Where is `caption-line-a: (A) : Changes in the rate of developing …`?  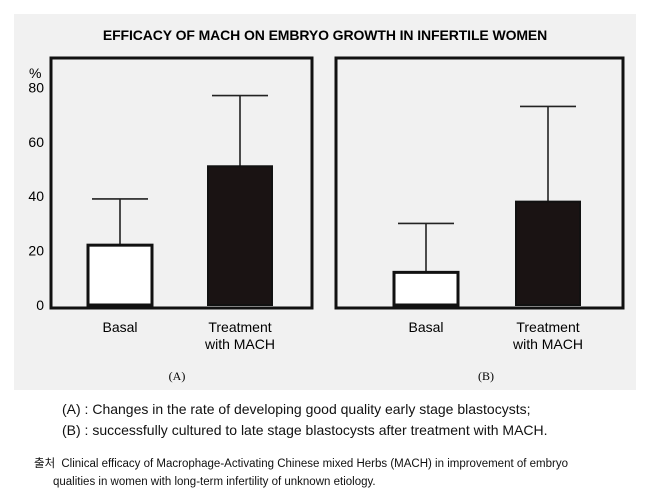
caption-line-a: (A) : Changes in the rate of developing … is located at coordinates (296, 409).